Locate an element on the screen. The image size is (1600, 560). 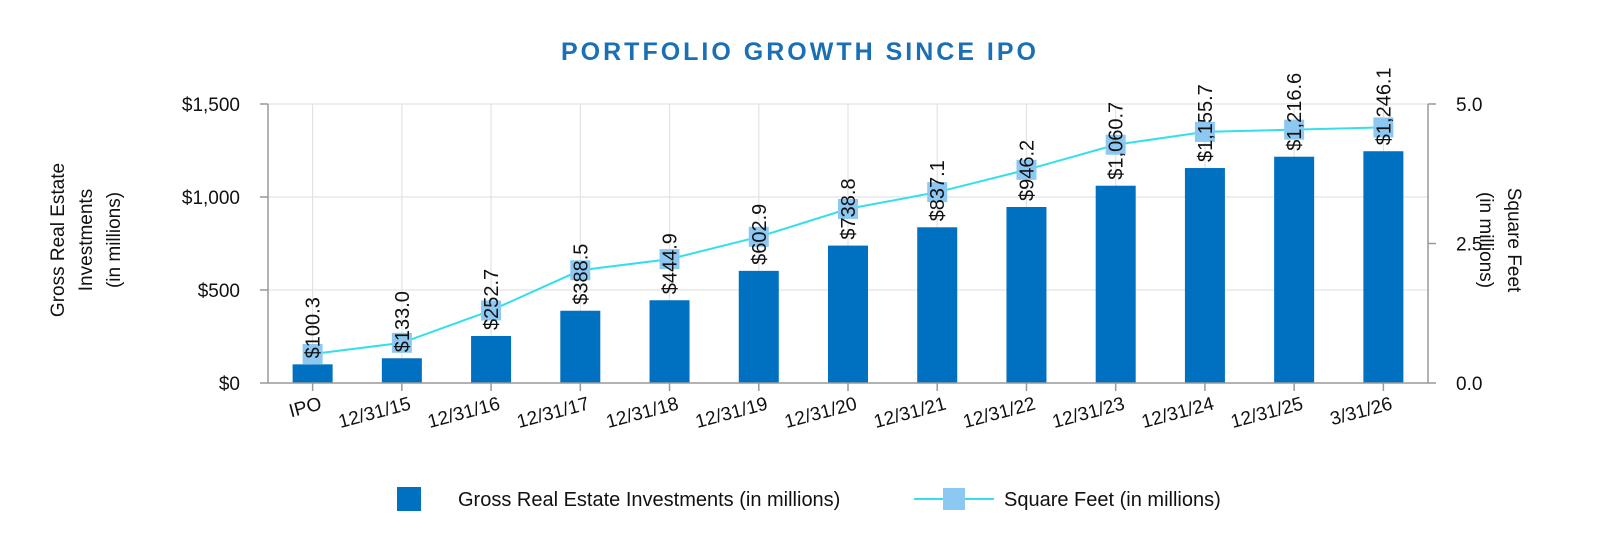
bar-data-label: $1,155.7 is located at coordinates (1206, 123).